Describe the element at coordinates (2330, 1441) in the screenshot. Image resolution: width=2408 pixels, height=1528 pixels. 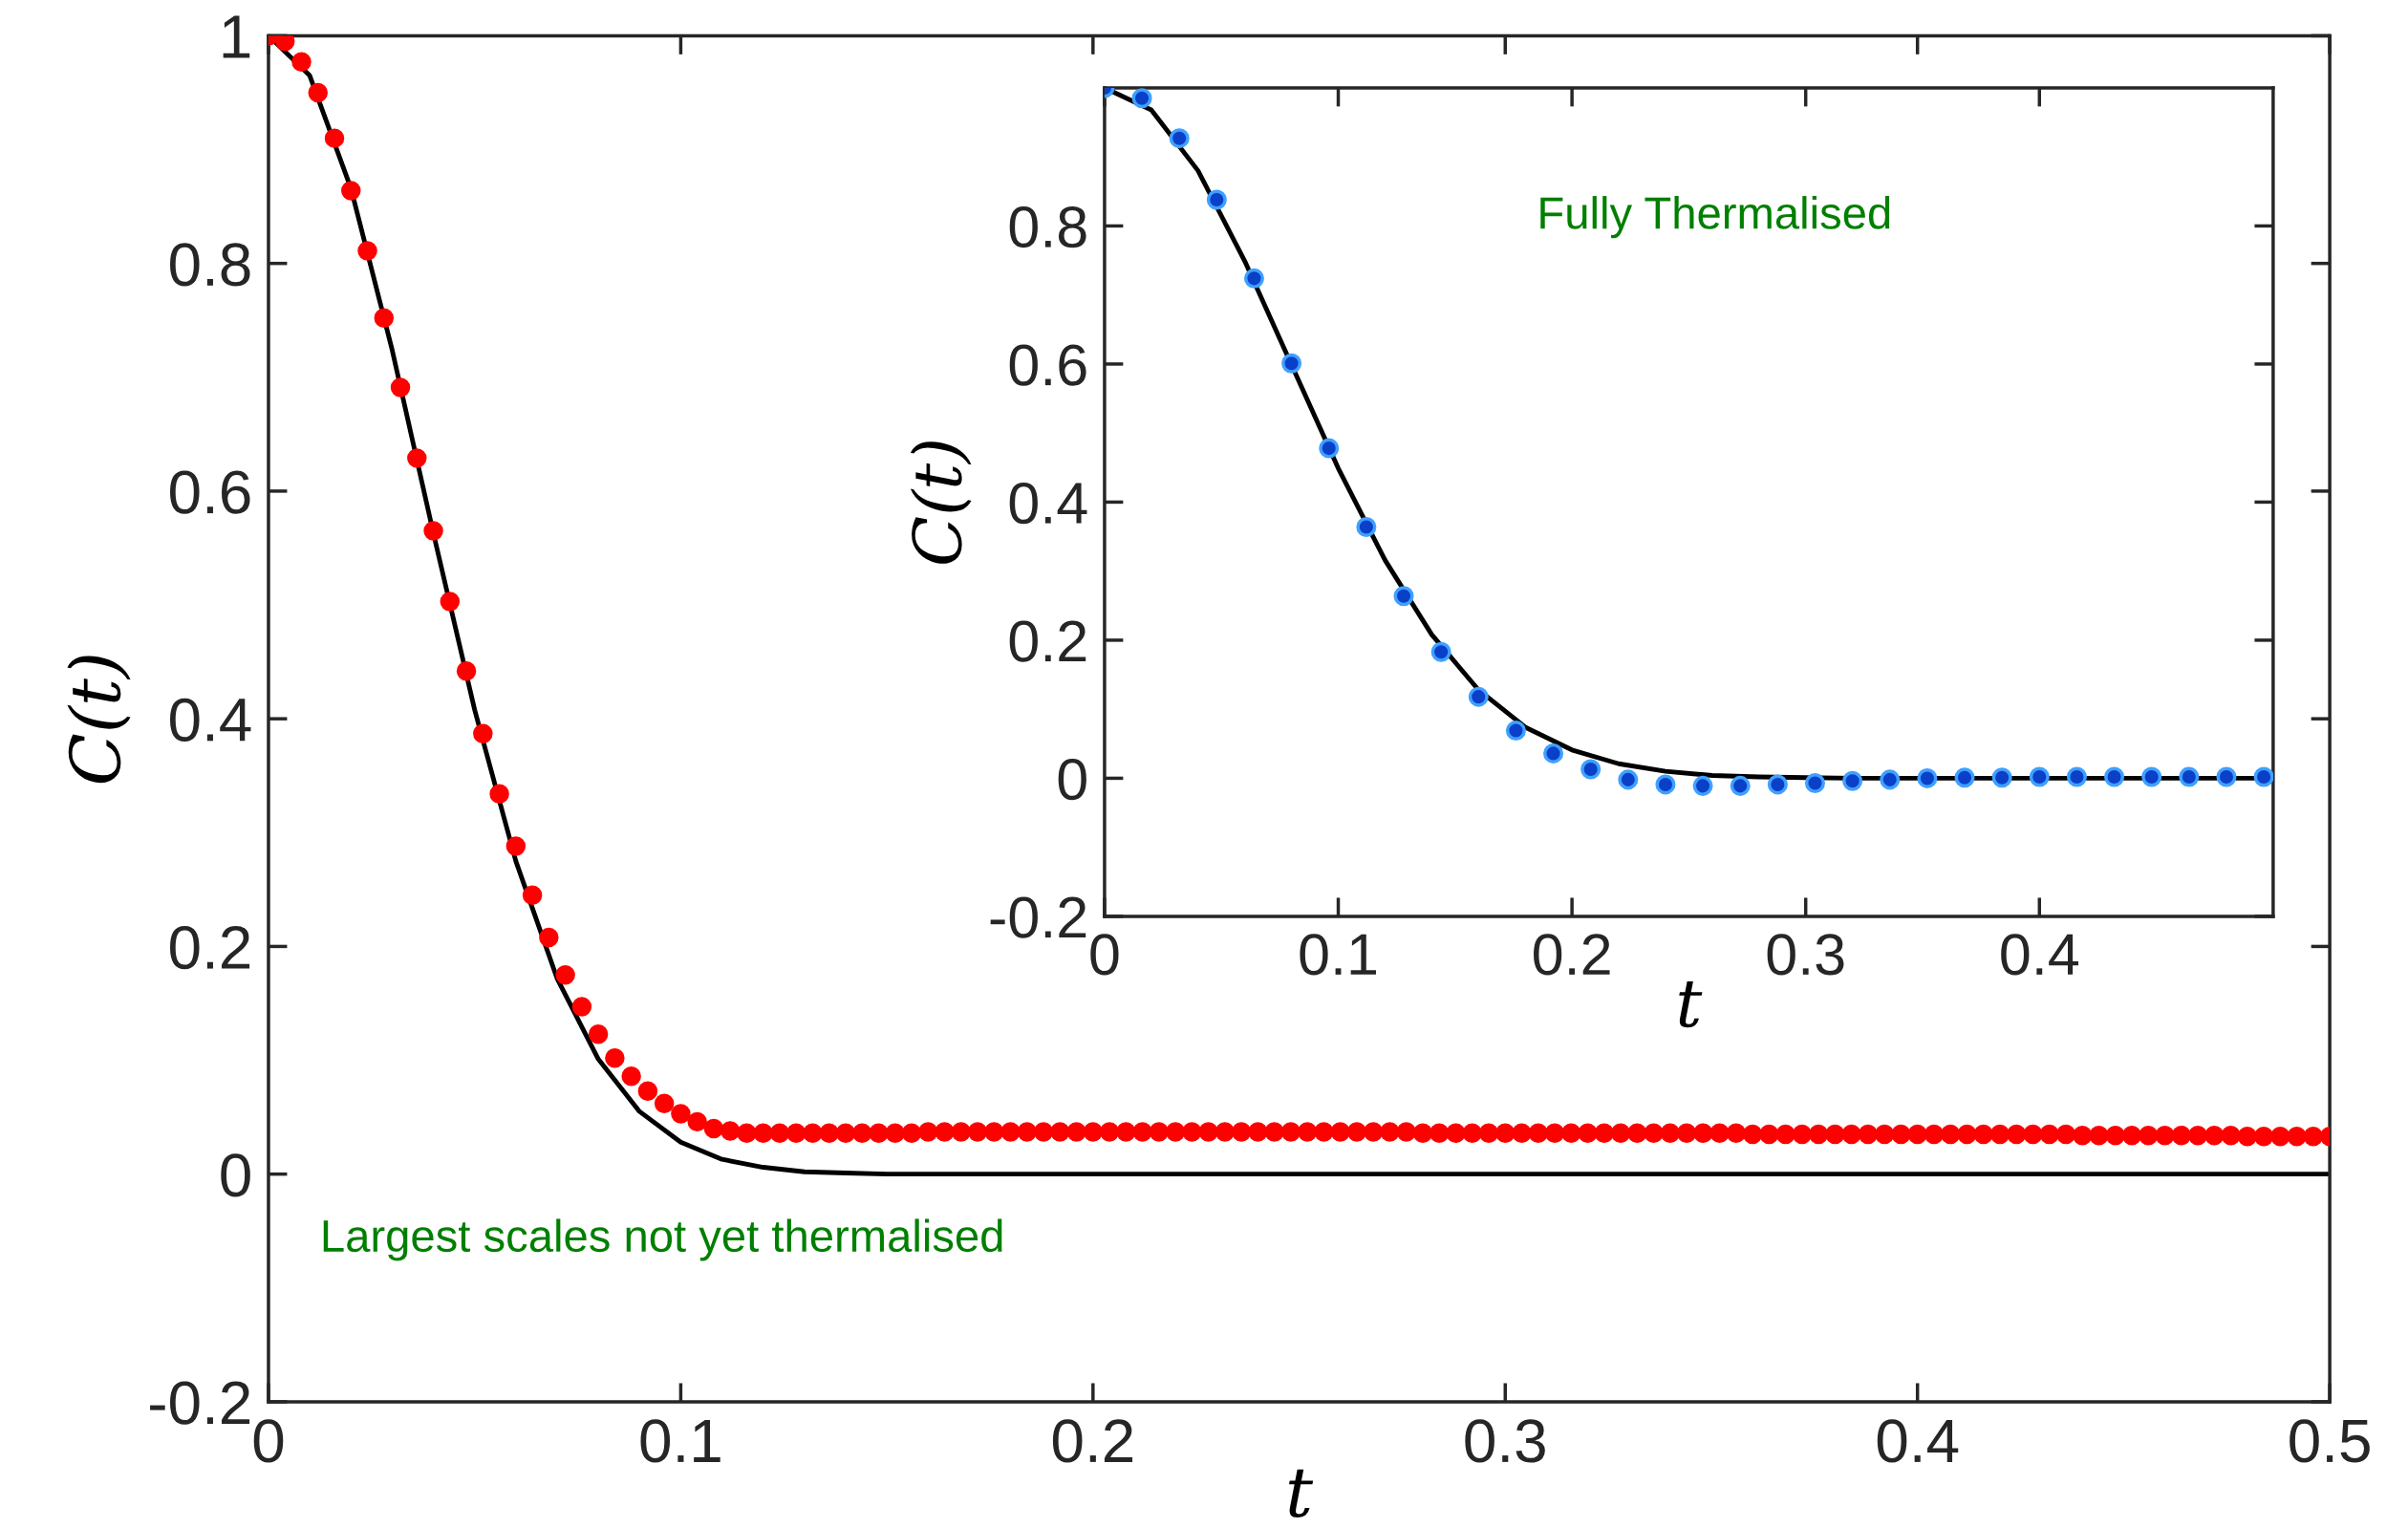
I see `x-tick-label: 0.5` at that location.